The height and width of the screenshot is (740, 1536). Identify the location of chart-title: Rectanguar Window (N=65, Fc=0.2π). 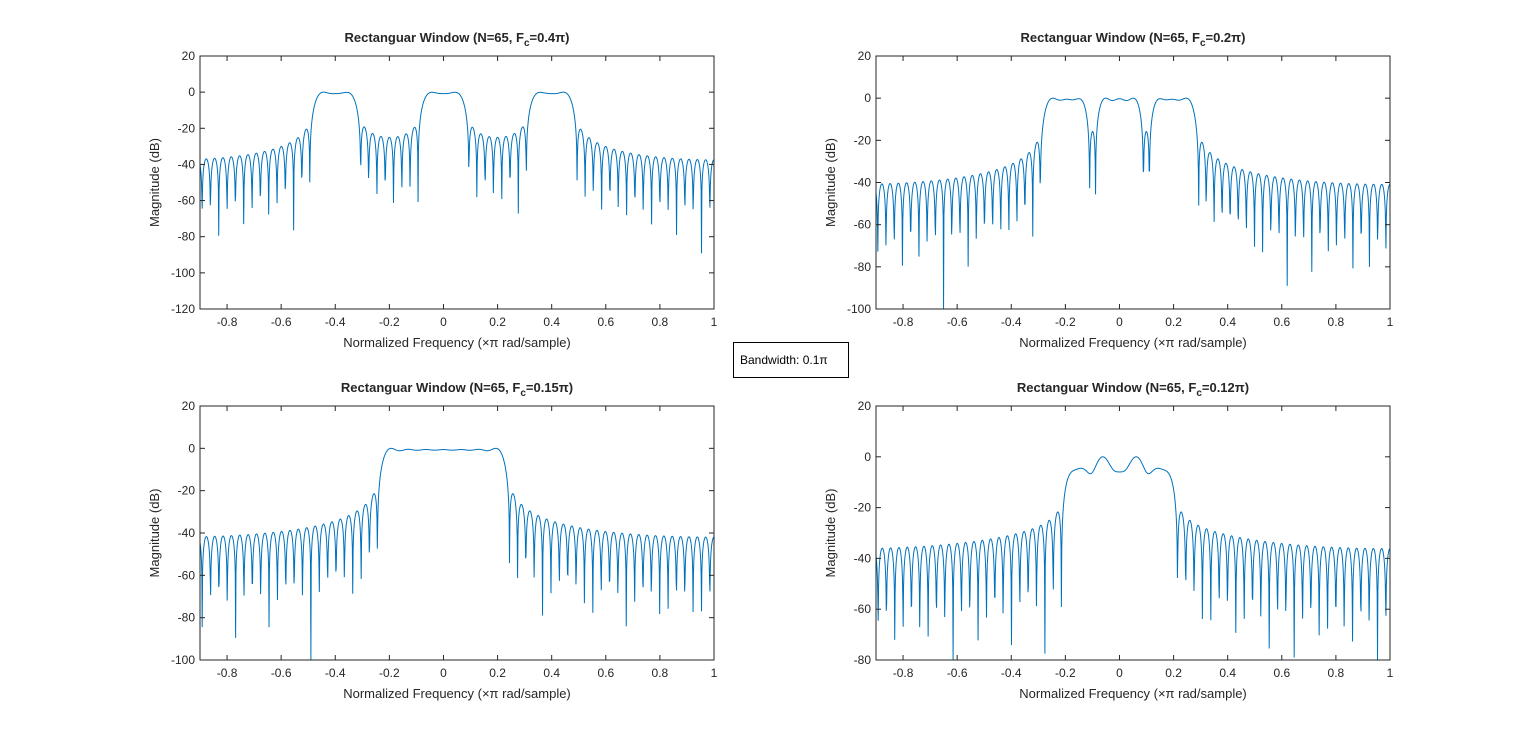
(1133, 39).